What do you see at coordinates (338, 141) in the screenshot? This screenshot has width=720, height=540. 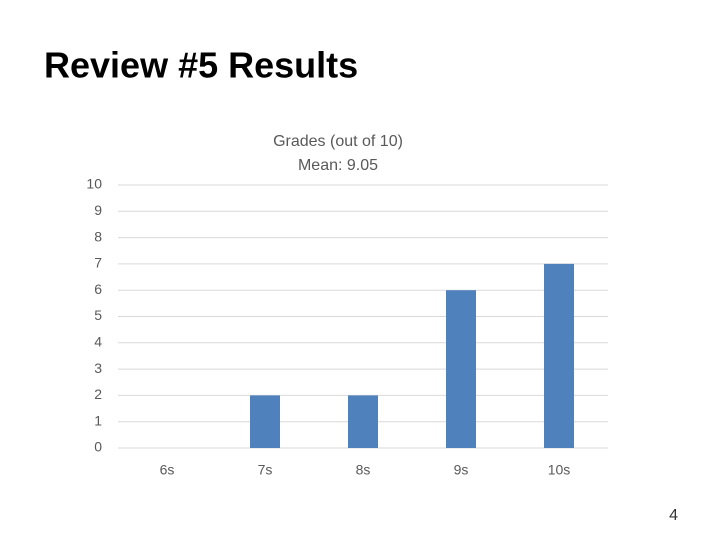 I see `chart-title: Grades (out of 10)` at bounding box center [338, 141].